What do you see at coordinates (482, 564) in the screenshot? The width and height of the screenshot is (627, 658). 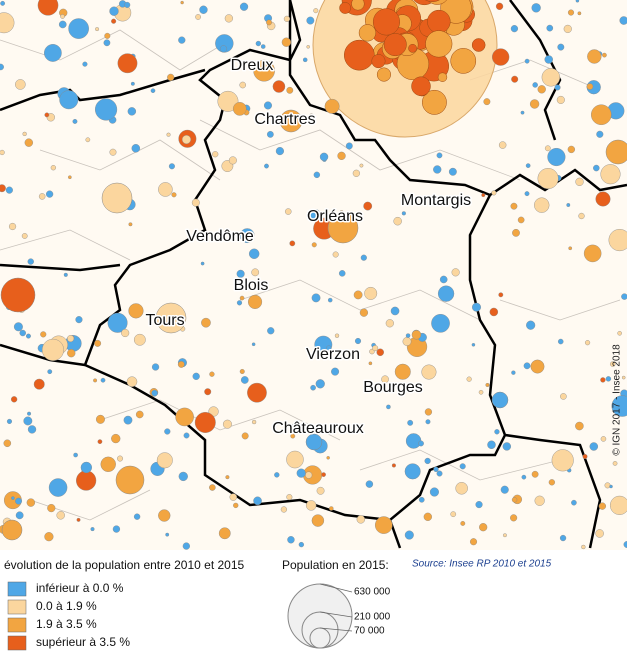 I see `source: Source: Insee RP 2010 et 2015` at bounding box center [482, 564].